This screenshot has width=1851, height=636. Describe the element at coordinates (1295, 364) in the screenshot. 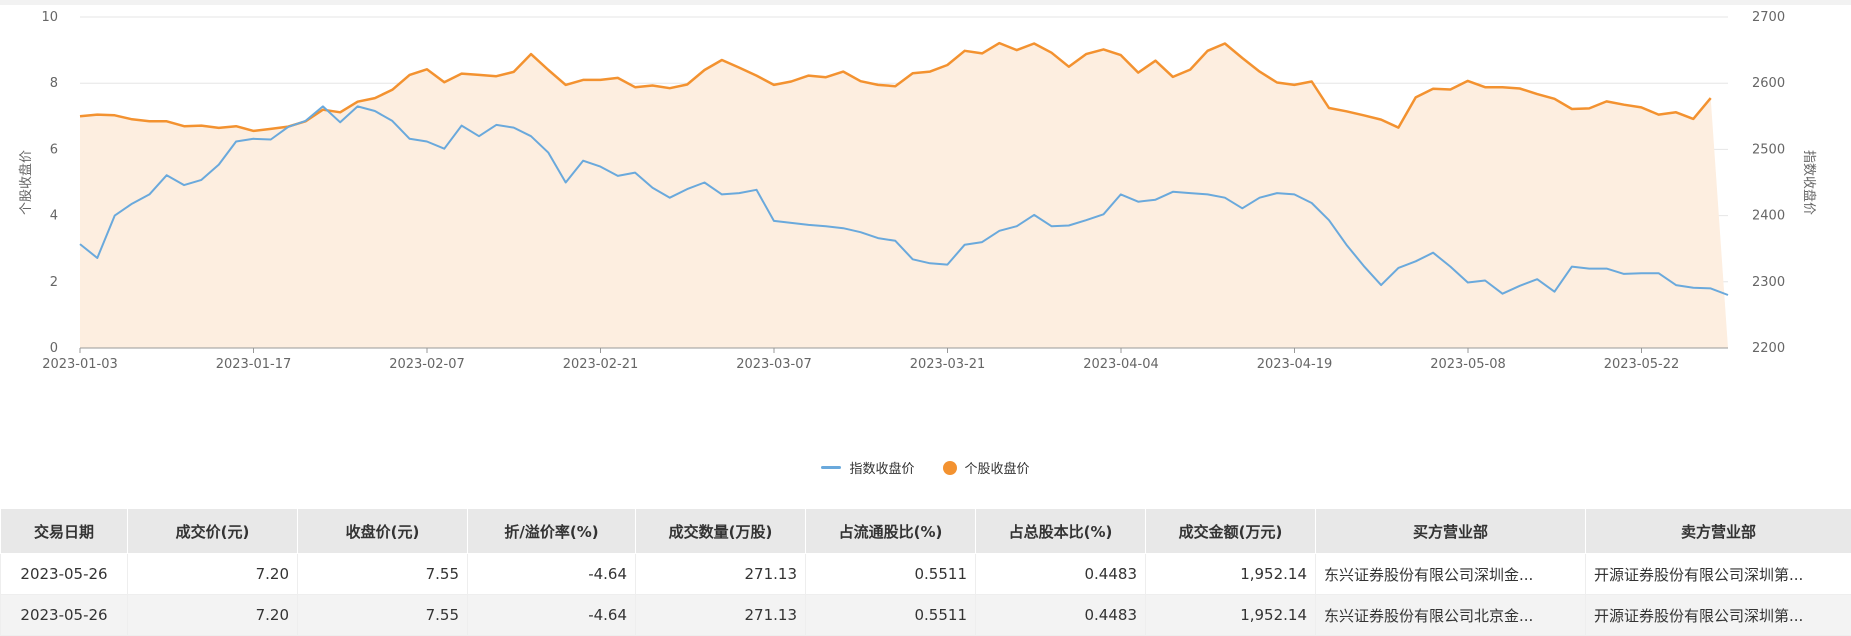

I see `x-tick-label: 2023-04-19` at that location.